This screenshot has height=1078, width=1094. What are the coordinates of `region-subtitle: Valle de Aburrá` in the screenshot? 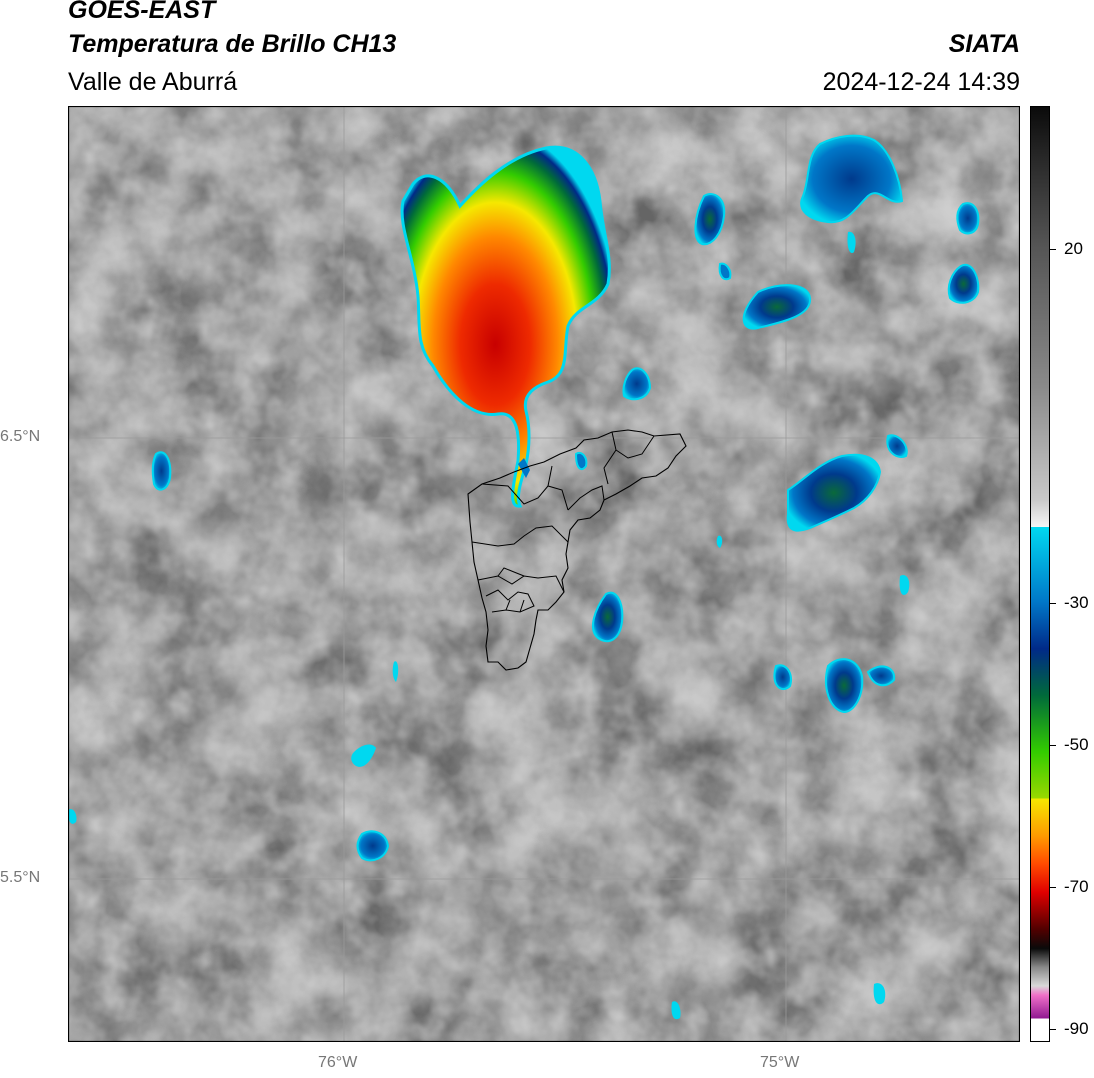 It's located at (153, 82).